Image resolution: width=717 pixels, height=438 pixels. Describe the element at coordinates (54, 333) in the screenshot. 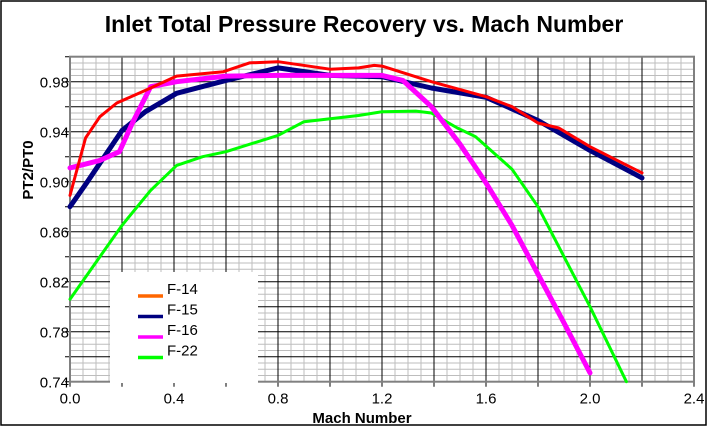

I see `y-tick-label: 0.78` at that location.